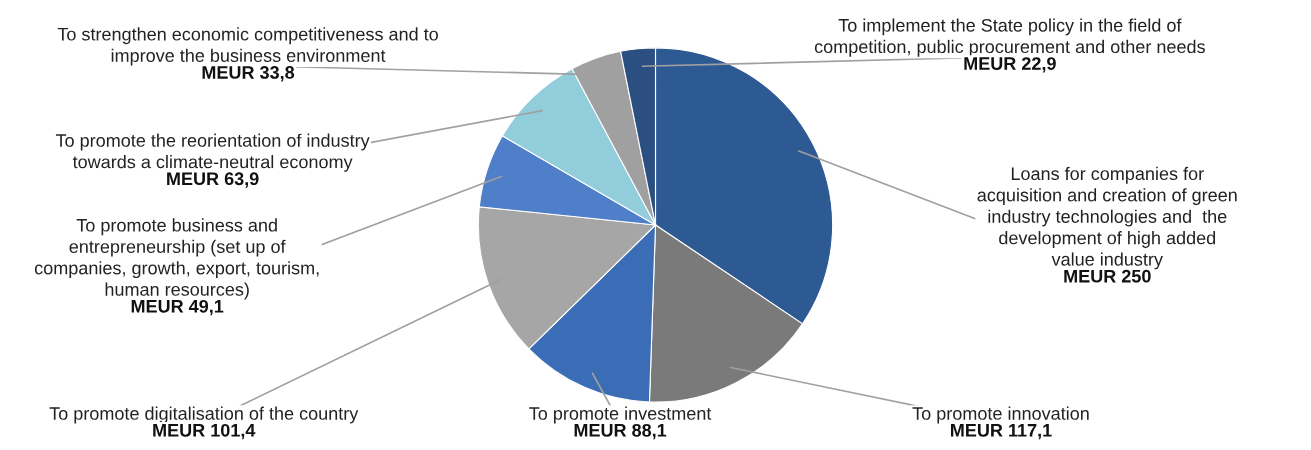  Describe the element at coordinates (1000, 415) in the screenshot. I see `slice-label: To promote innovation` at that location.